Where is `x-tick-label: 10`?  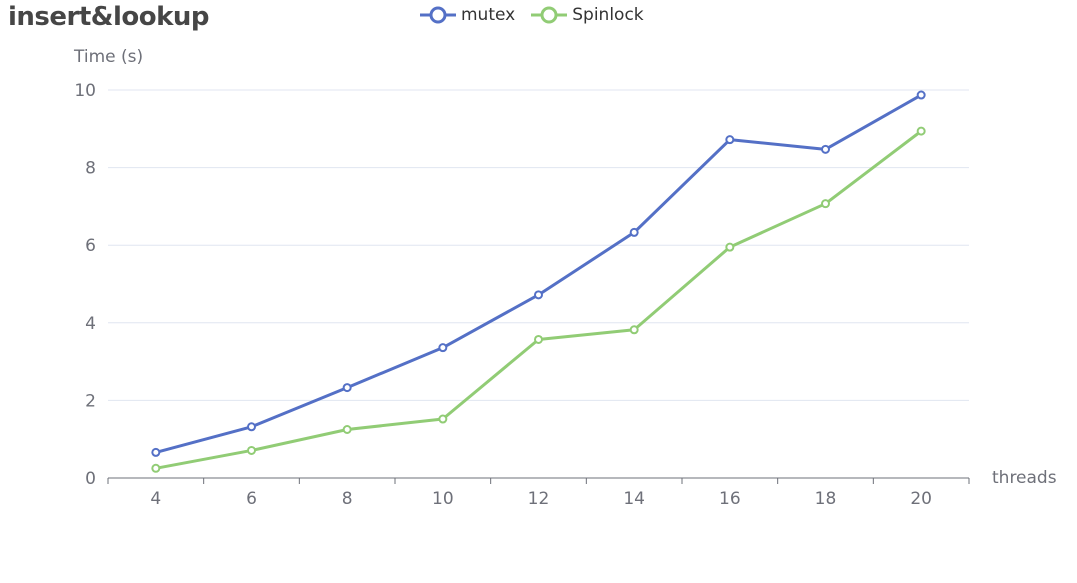 x-tick-label: 10 is located at coordinates (443, 499).